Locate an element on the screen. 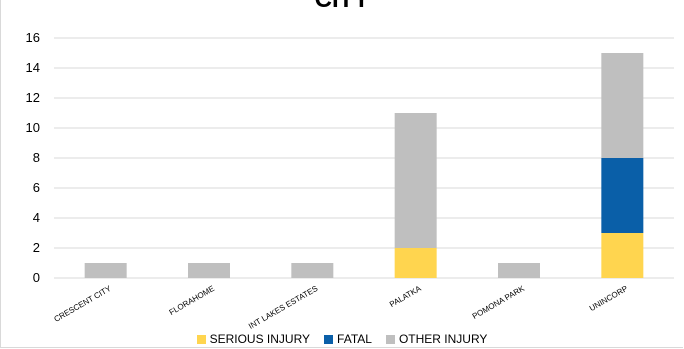 The width and height of the screenshot is (684, 349). y-tick-label-4: 4 is located at coordinates (36, 217).